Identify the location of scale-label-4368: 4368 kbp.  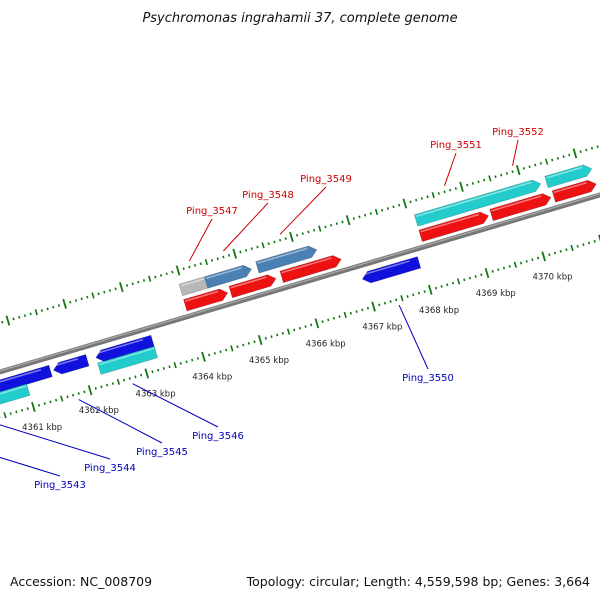
(439, 311).